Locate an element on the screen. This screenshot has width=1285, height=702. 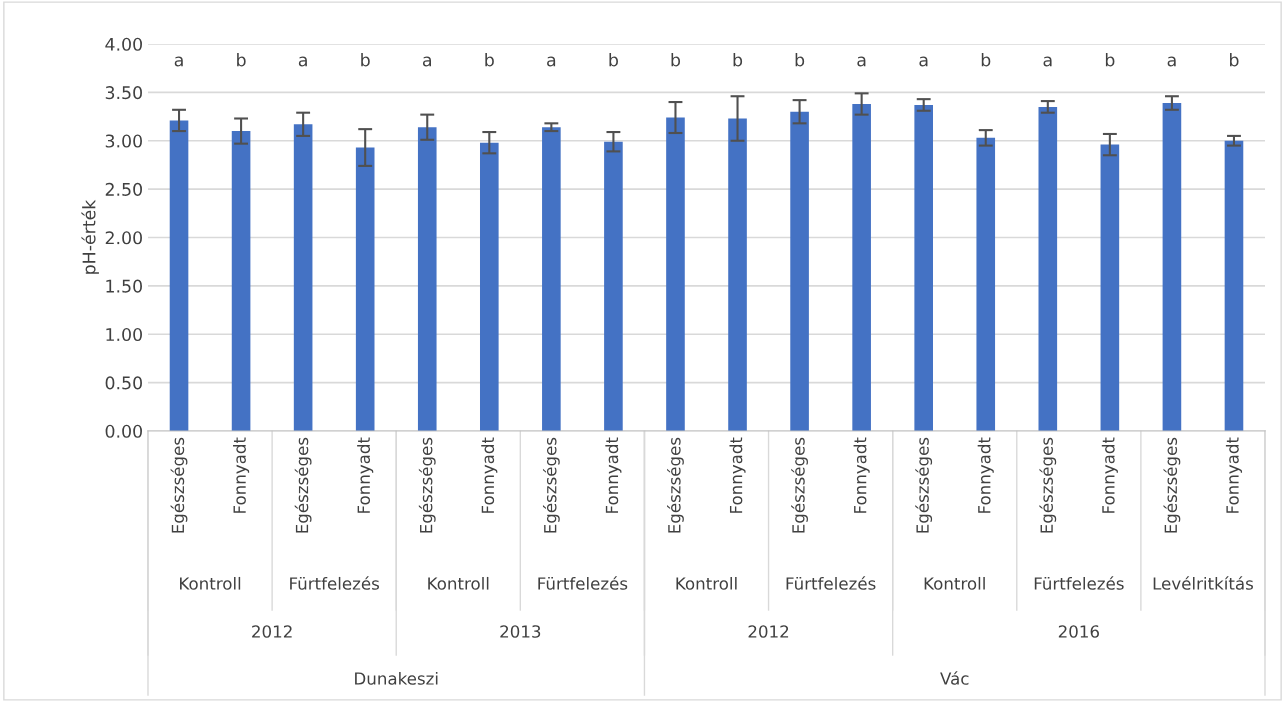
y-tick-label: 4.00 is located at coordinates (123, 44).